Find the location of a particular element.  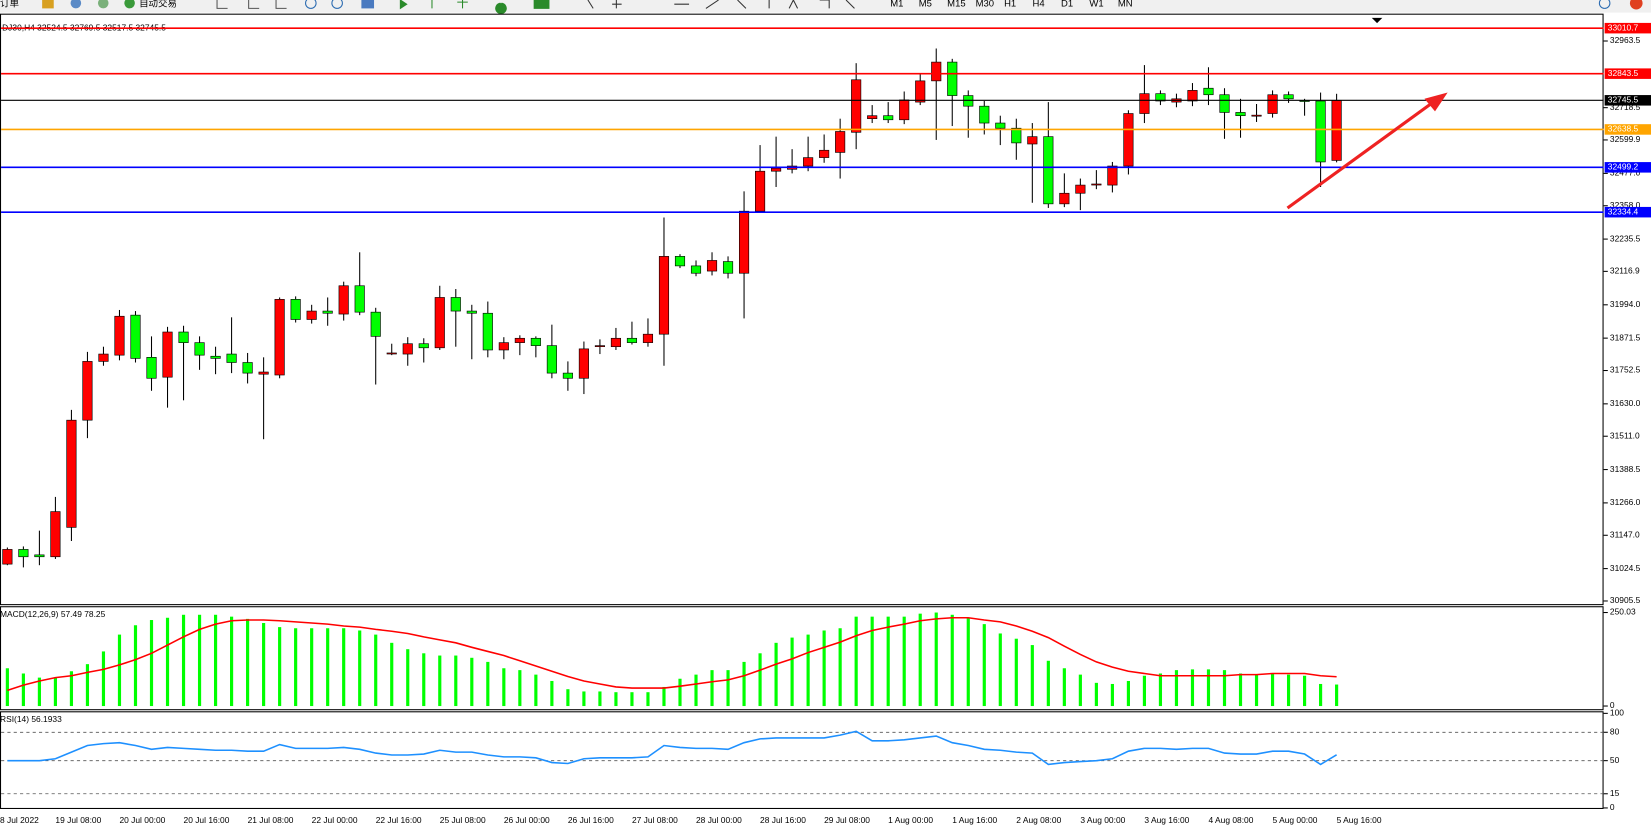

zoom-out is located at coordinates (337, 4).